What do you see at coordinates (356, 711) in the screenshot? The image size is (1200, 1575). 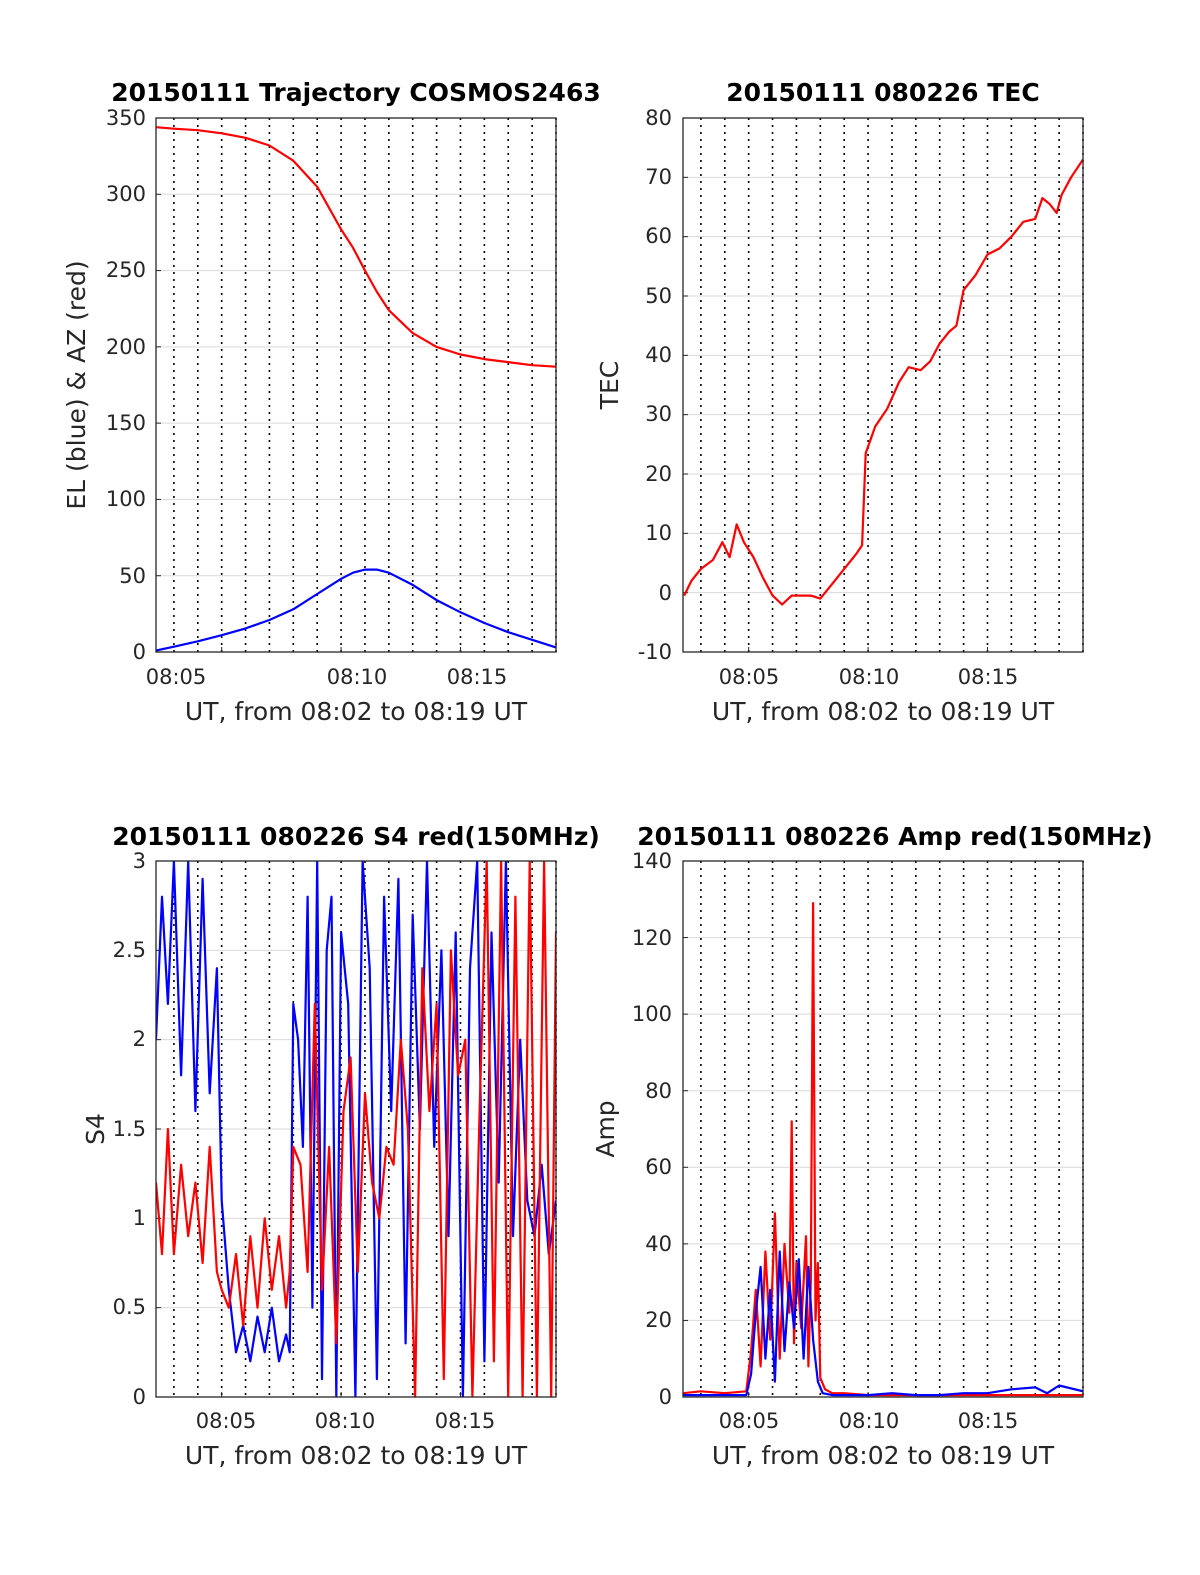 I see `trajectory-xlabel: UT, from 08:02 to 08:19 UT` at bounding box center [356, 711].